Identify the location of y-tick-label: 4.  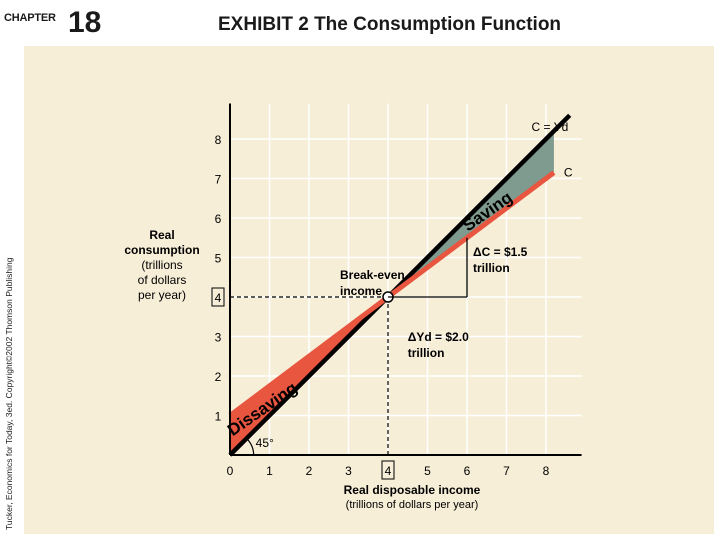
(218, 298).